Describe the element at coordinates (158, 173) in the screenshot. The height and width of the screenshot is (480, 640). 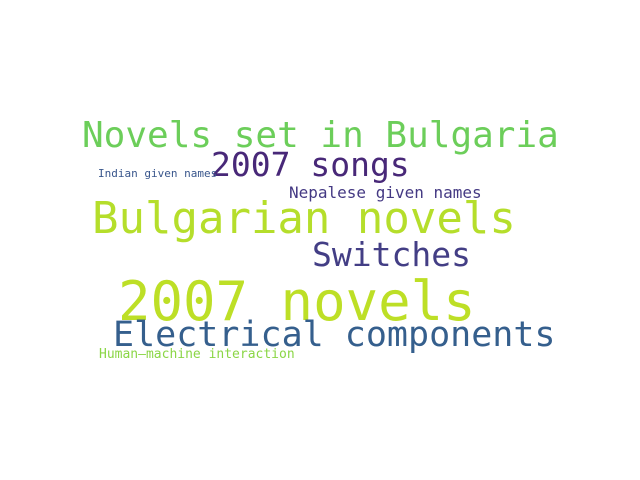
I see `word-indian-given-names: Indian given names` at that location.